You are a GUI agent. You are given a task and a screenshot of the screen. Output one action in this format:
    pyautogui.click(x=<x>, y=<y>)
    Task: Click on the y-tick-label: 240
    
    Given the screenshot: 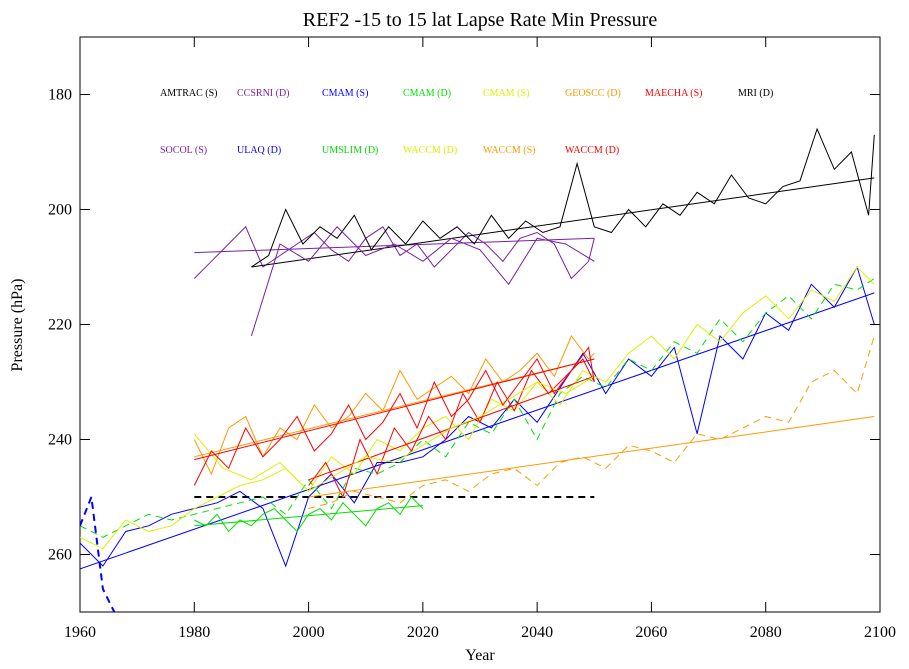 What is the action you would take?
    pyautogui.click(x=60, y=440)
    